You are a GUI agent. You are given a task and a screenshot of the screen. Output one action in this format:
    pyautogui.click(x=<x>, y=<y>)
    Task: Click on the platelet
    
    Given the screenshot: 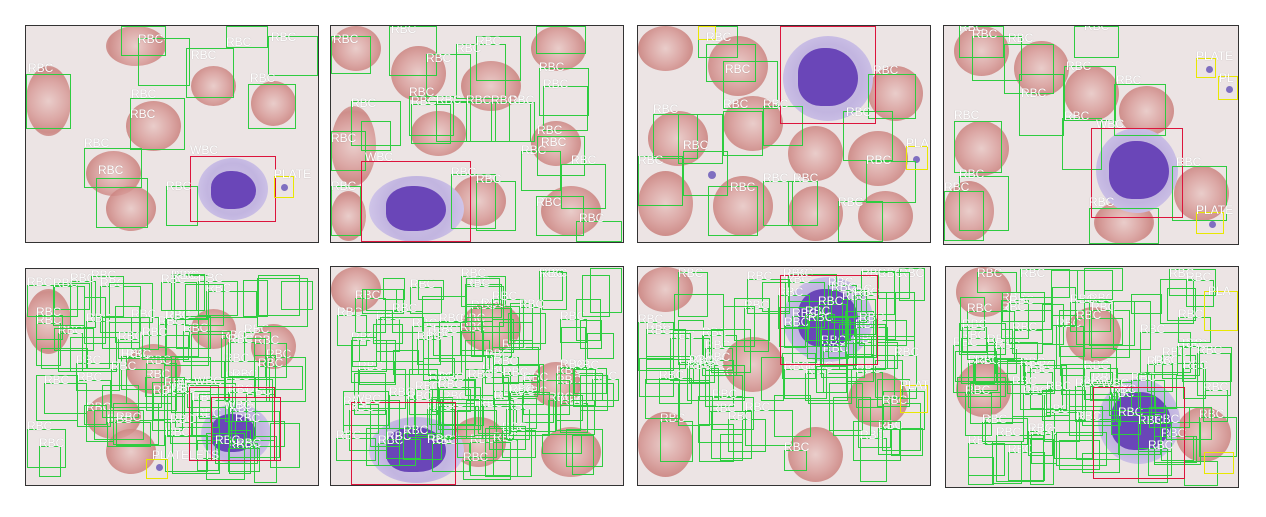 What is the action you would take?
    pyautogui.click(x=284, y=187)
    